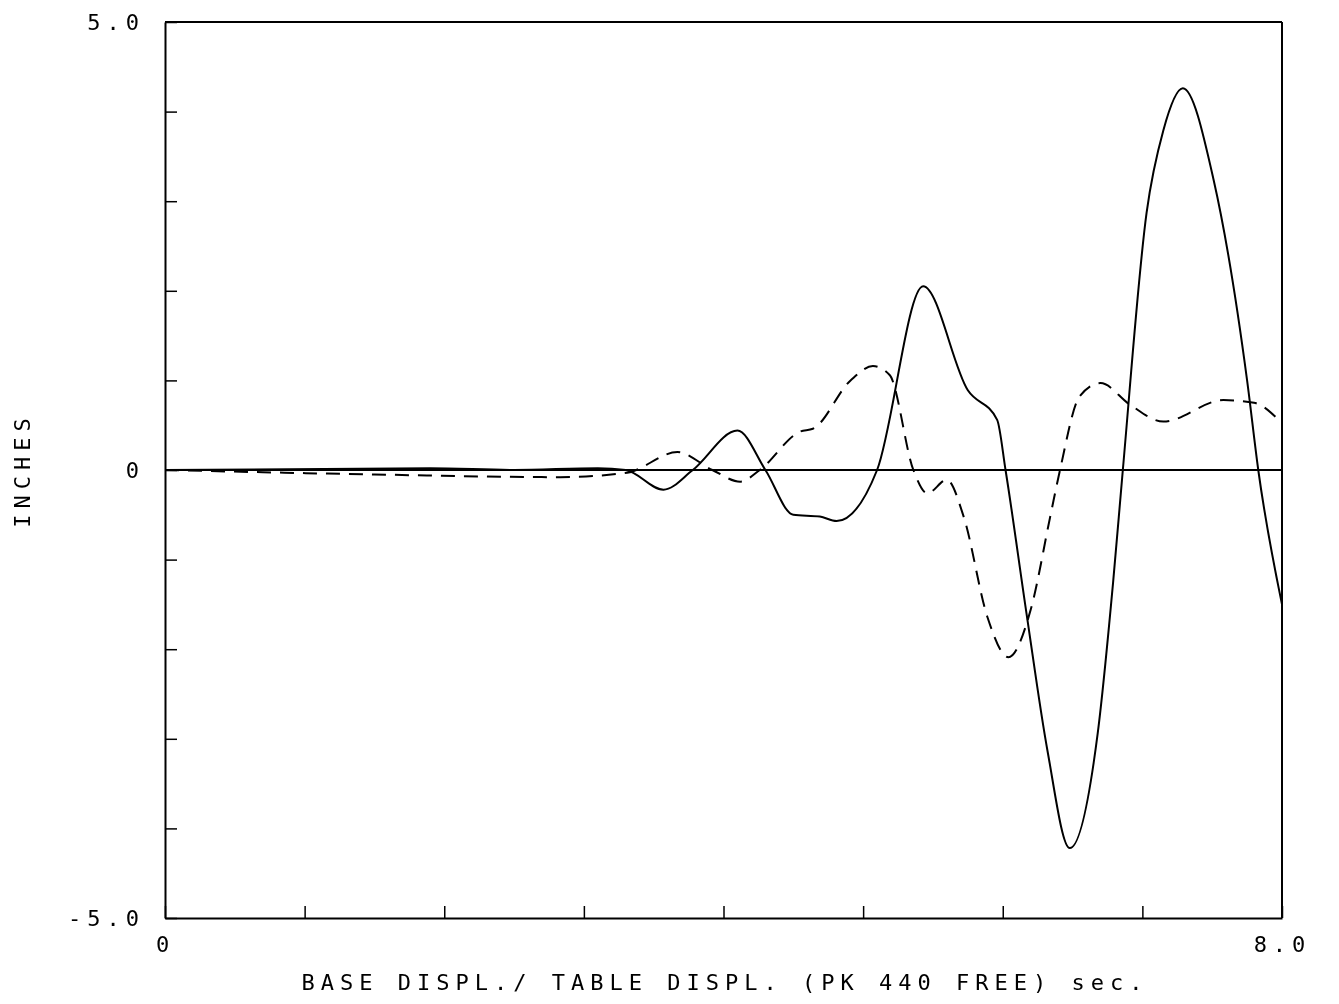 The height and width of the screenshot is (1004, 1339). Describe the element at coordinates (1282, 944) in the screenshot. I see `x-tick-label: 8.0` at that location.